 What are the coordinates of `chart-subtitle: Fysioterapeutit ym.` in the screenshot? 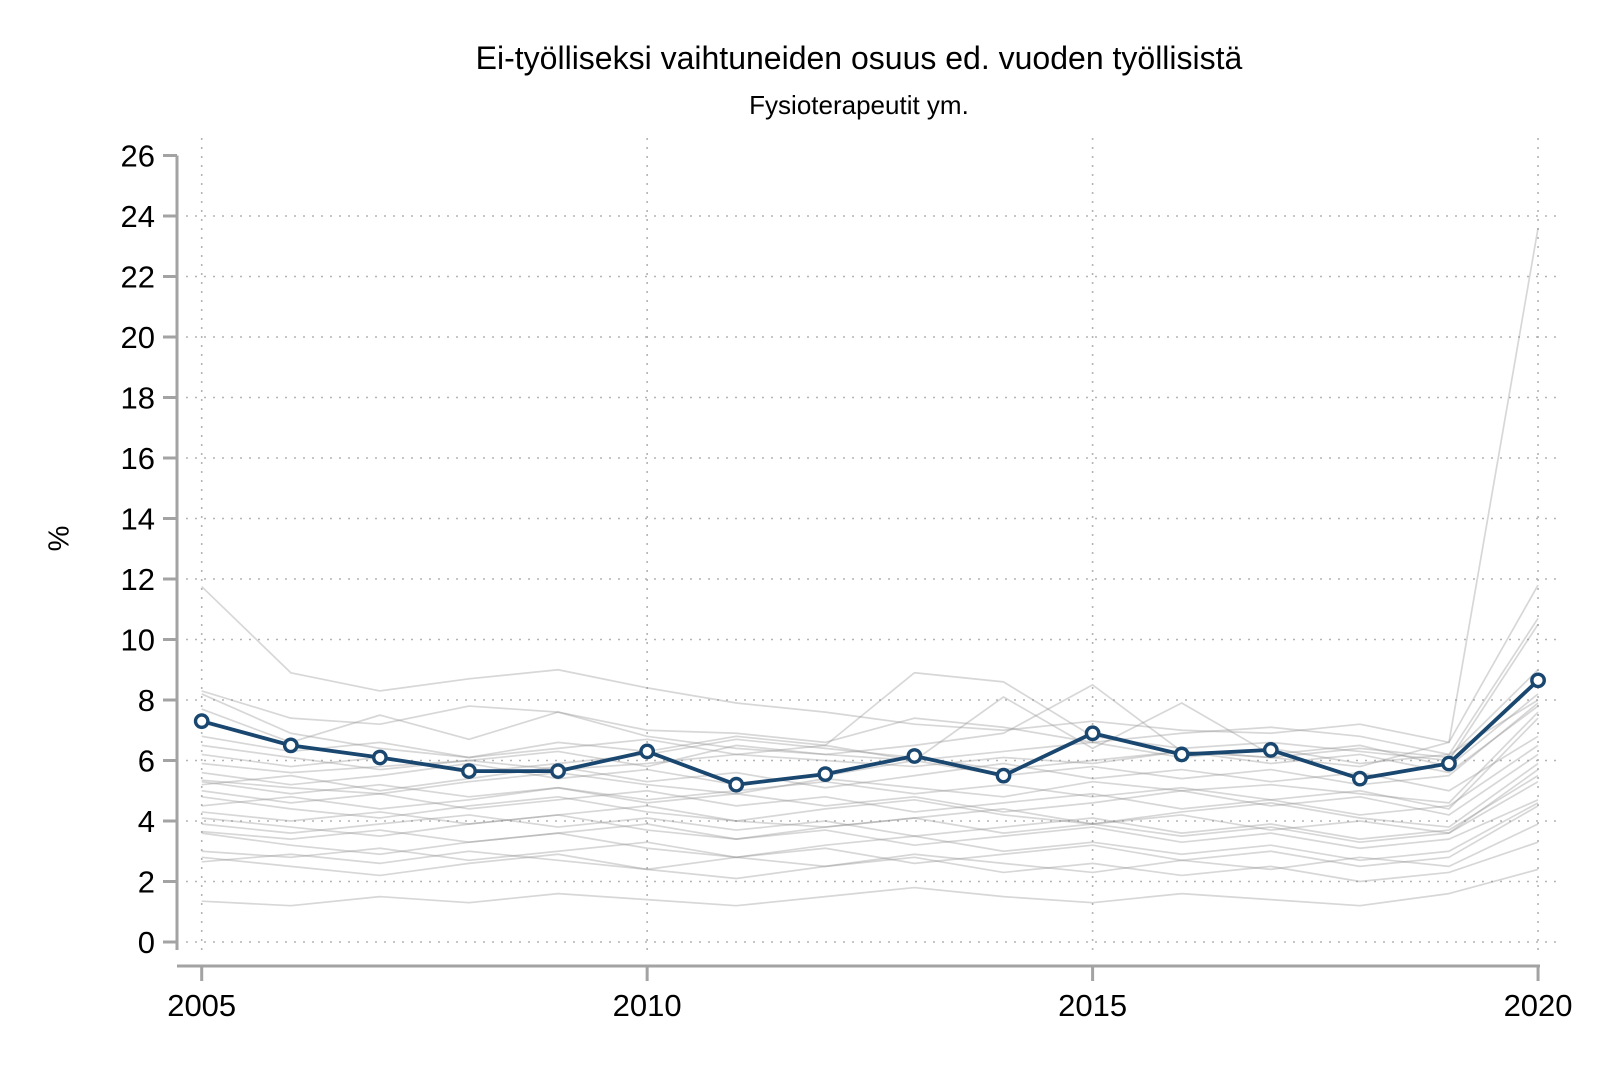 It's located at (859, 105).